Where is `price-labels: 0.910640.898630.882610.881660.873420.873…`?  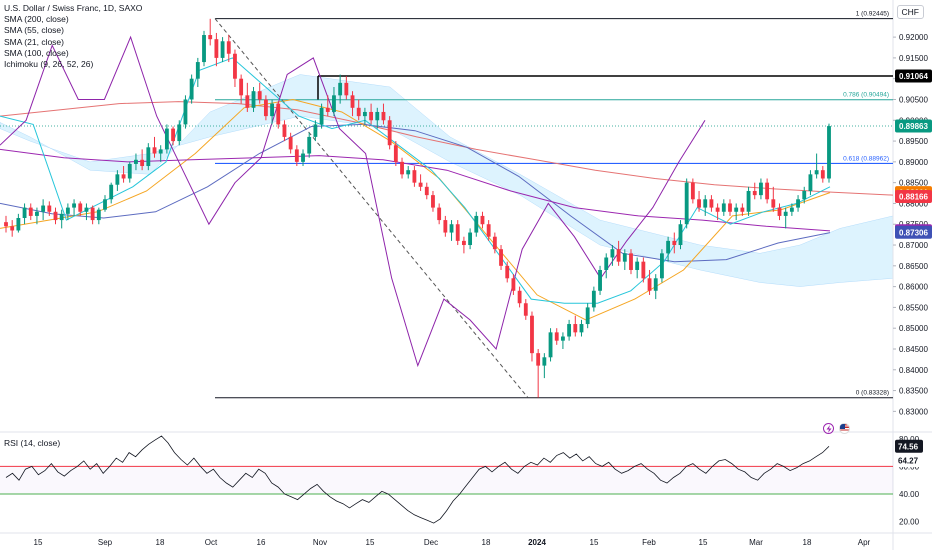 price-labels: 0.910640.898630.882610.881660.873420.873… is located at coordinates (913, 154).